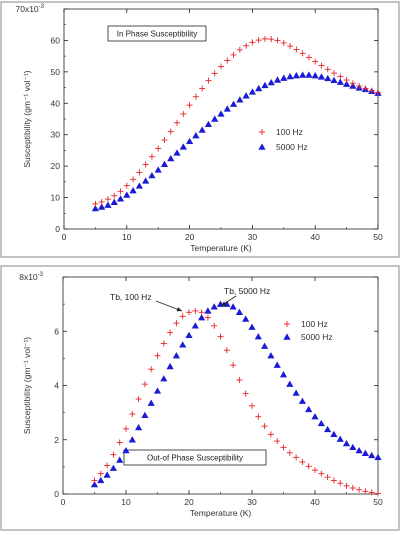 The image size is (400, 533). Describe the element at coordinates (252, 502) in the screenshot. I see `x-tick-label: 30` at that location.